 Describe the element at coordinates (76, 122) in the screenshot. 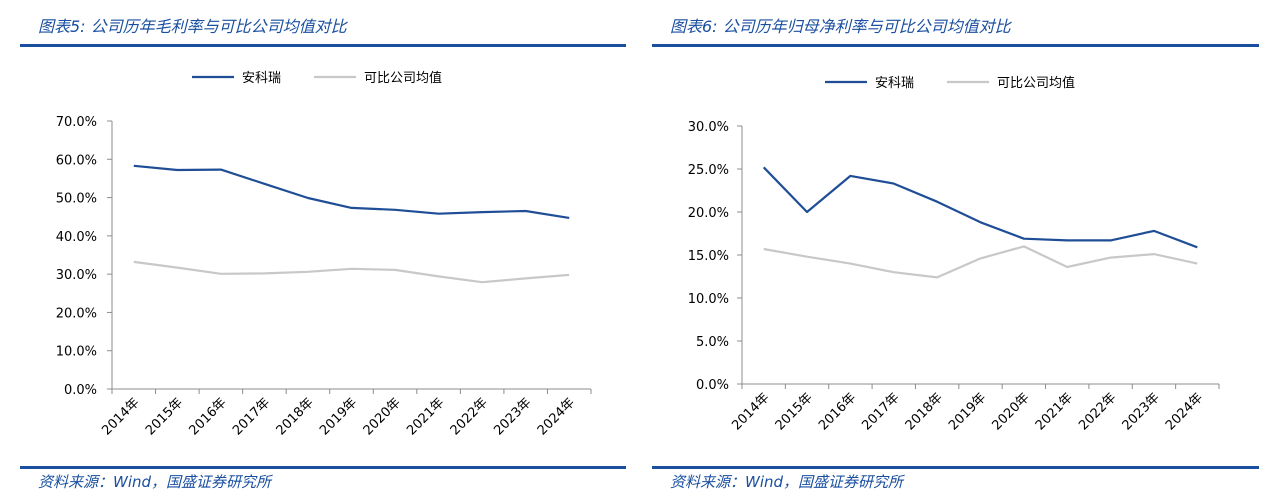

I see `y-tick-label: 70.0%` at that location.